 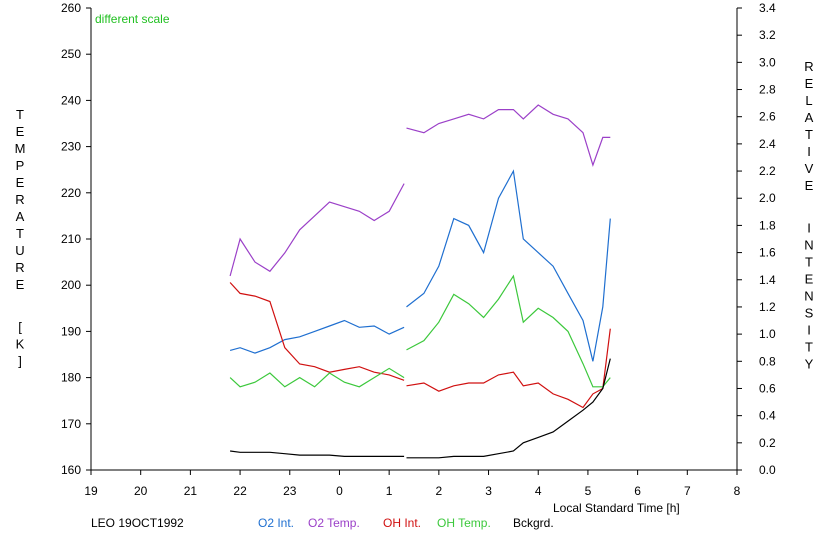 What do you see at coordinates (767, 253) in the screenshot?
I see `y-right-tick-label: 1.6` at bounding box center [767, 253].